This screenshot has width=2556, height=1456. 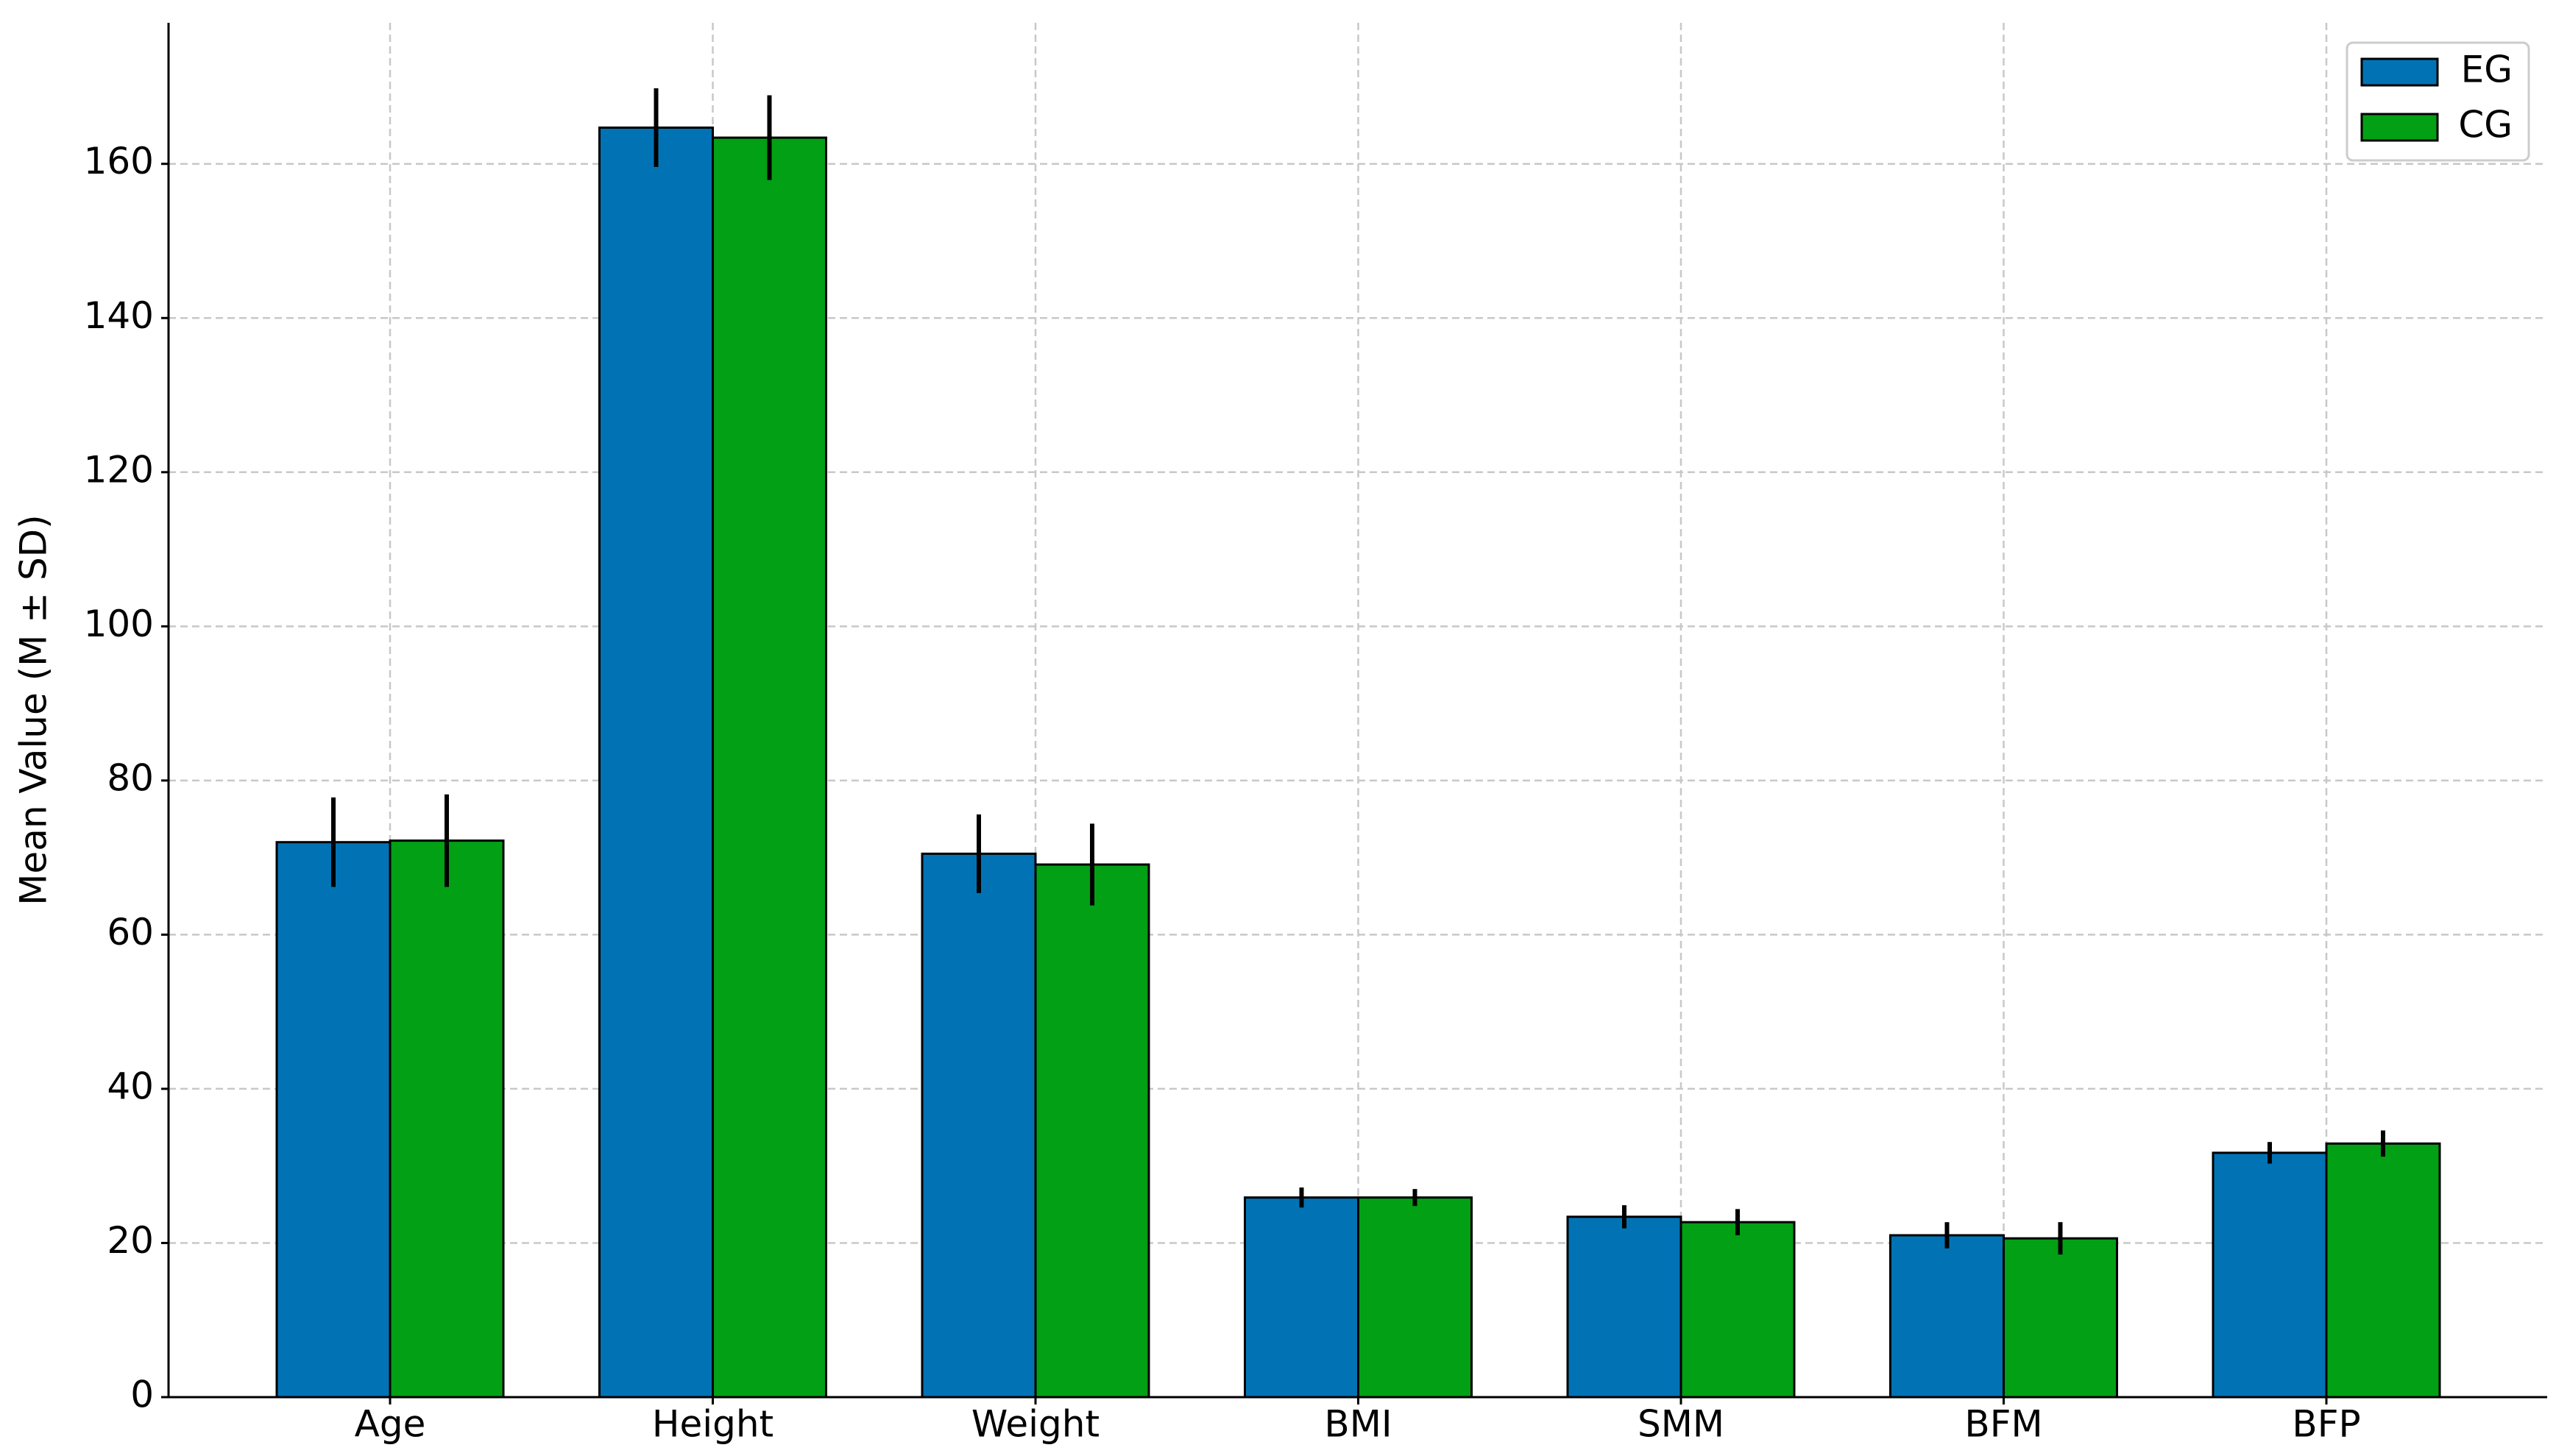 I want to click on y-tick-label: 140, so click(x=119, y=315).